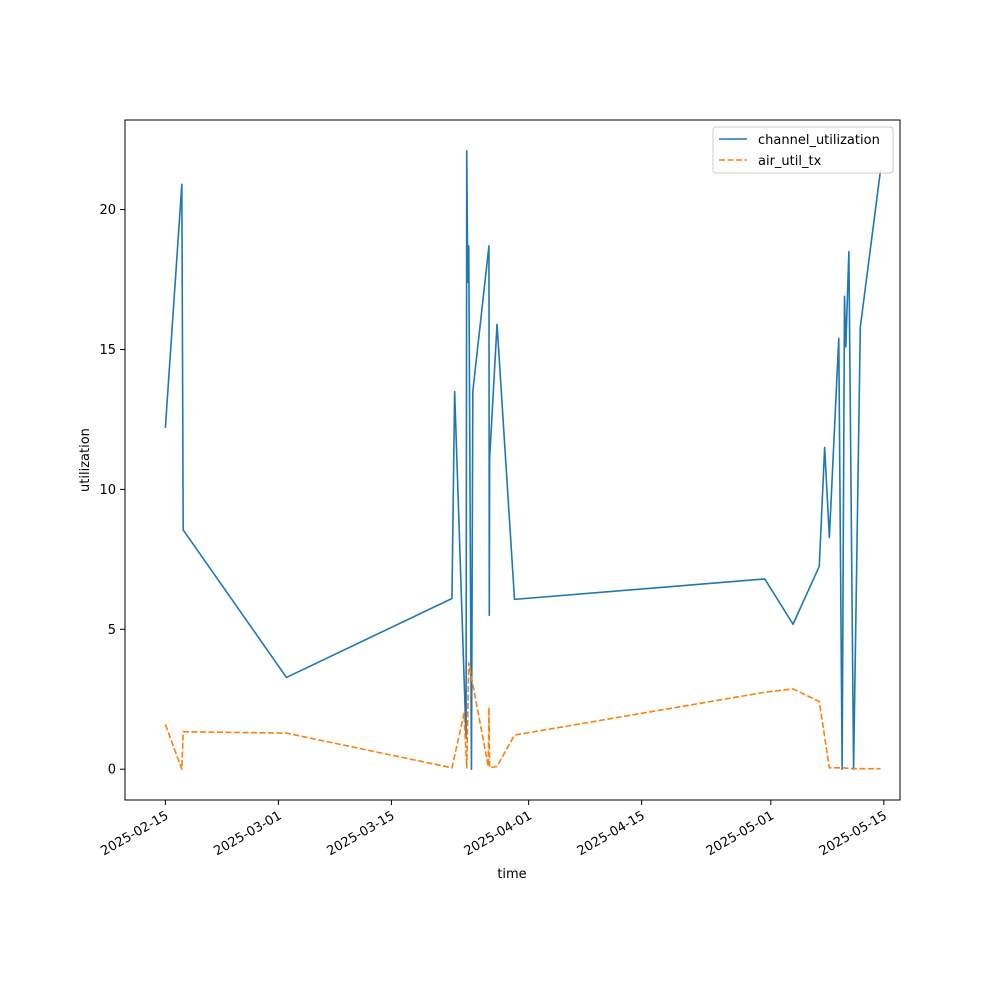  Describe the element at coordinates (107, 490) in the screenshot. I see `y-tick-label: 10` at that location.